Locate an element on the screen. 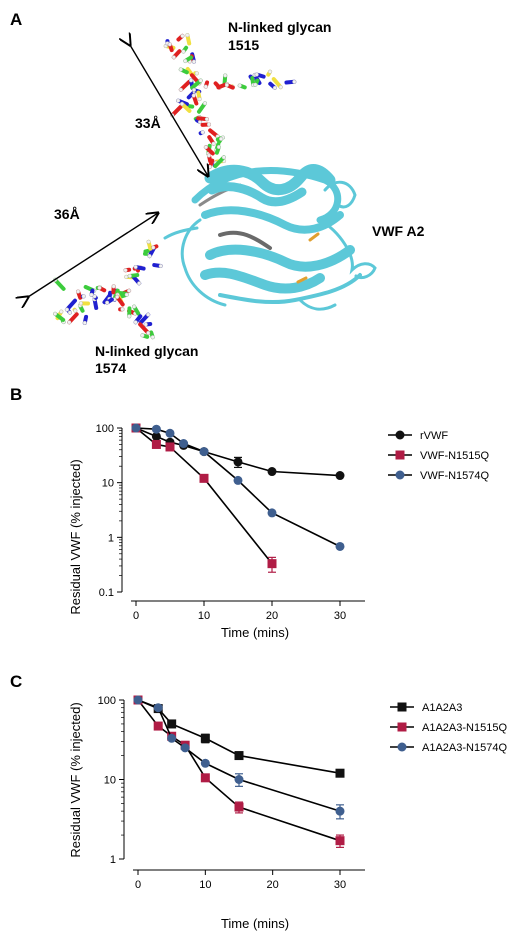 The image size is (520, 934). distance-label-bottom: 36Å is located at coordinates (67, 214).